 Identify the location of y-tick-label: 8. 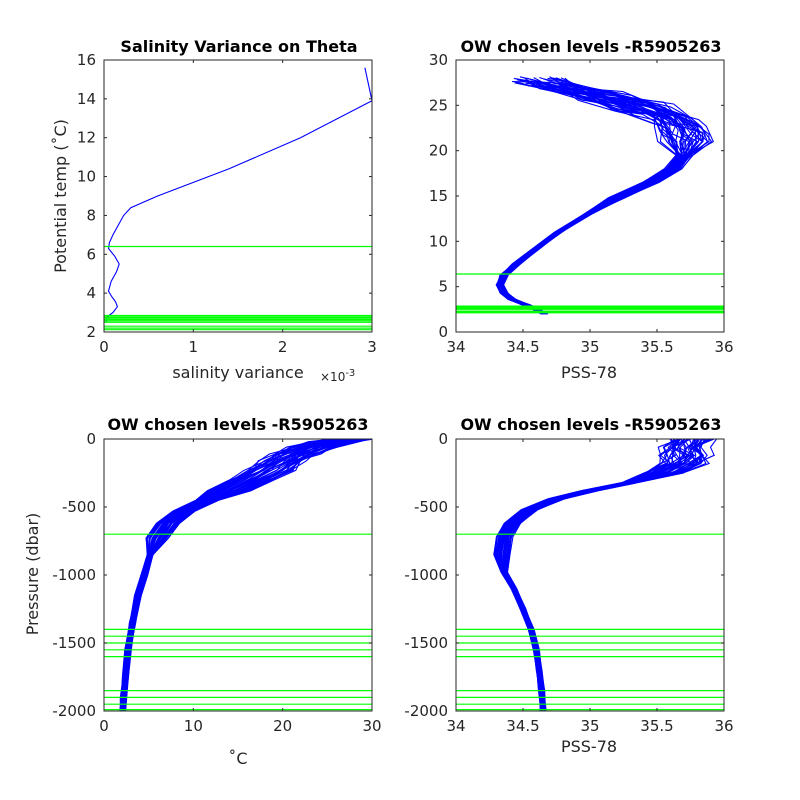
(91, 215).